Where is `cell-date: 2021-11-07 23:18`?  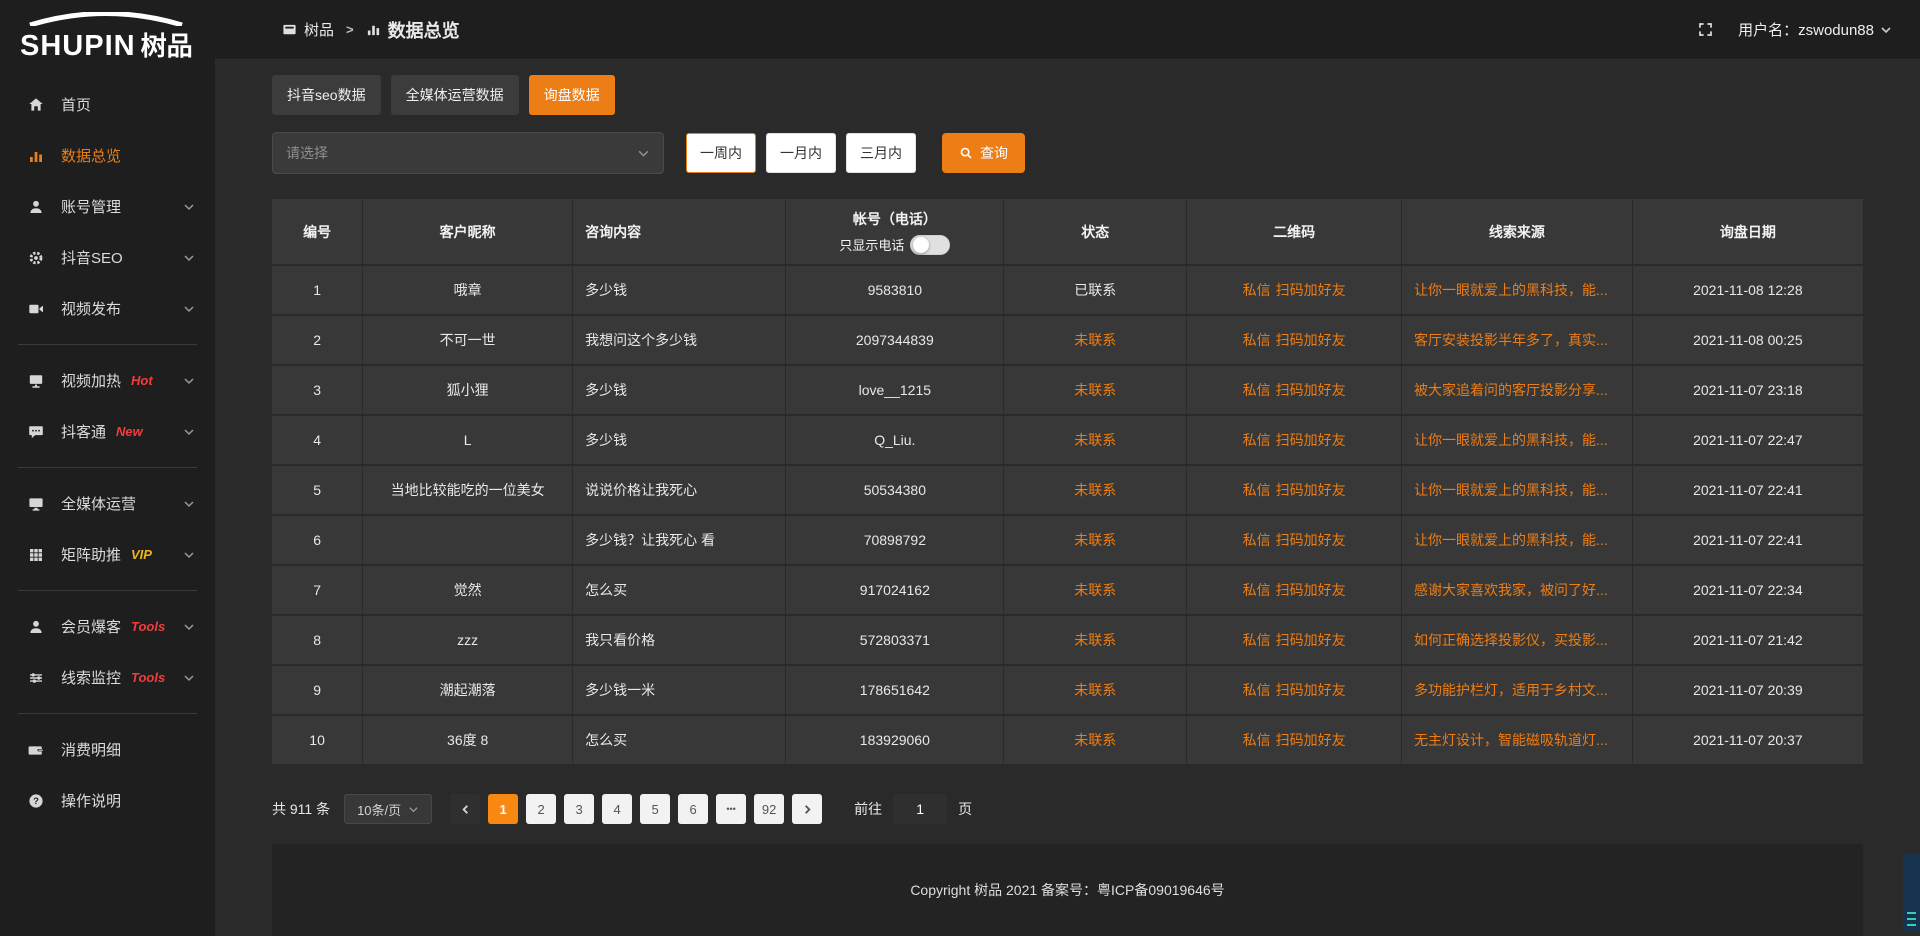
cell-date: 2021-11-07 23:18 is located at coordinates (1747, 390).